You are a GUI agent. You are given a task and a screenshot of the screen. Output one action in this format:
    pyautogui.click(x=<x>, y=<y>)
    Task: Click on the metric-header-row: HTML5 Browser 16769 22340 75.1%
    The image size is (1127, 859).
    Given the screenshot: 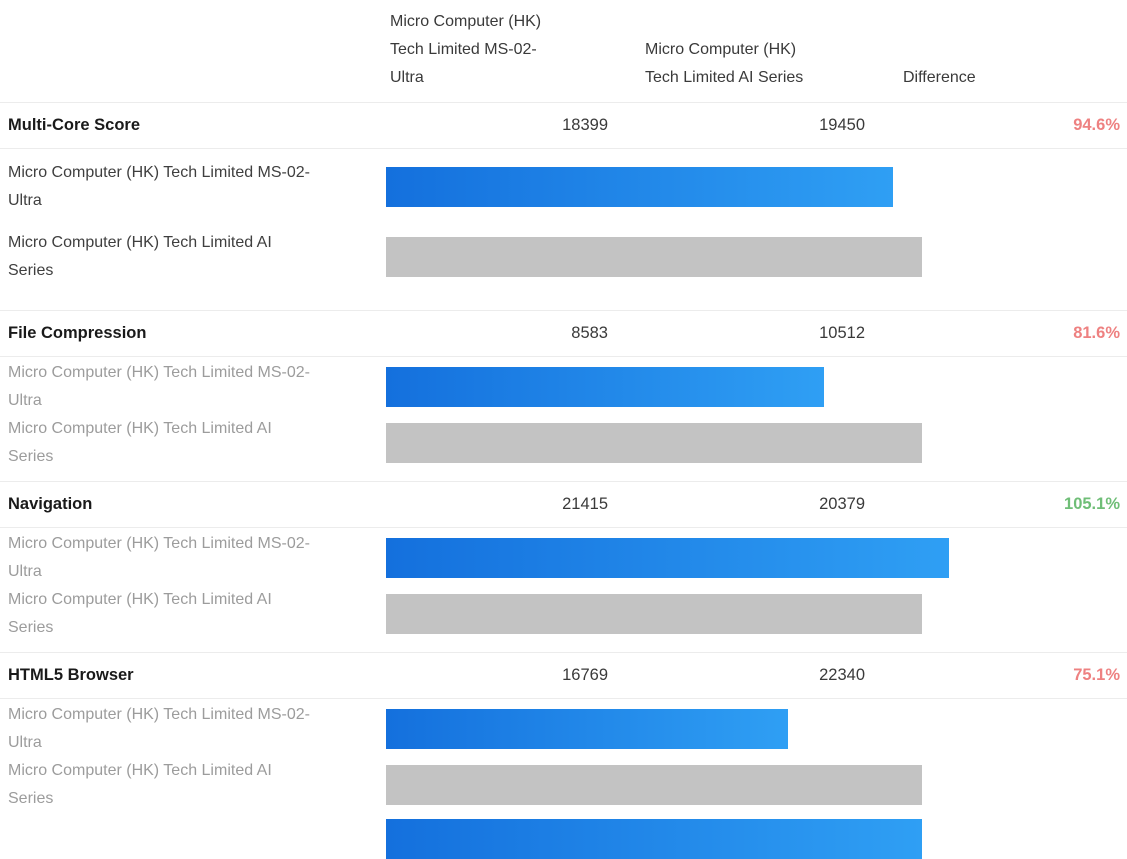 What is the action you would take?
    pyautogui.click(x=563, y=675)
    